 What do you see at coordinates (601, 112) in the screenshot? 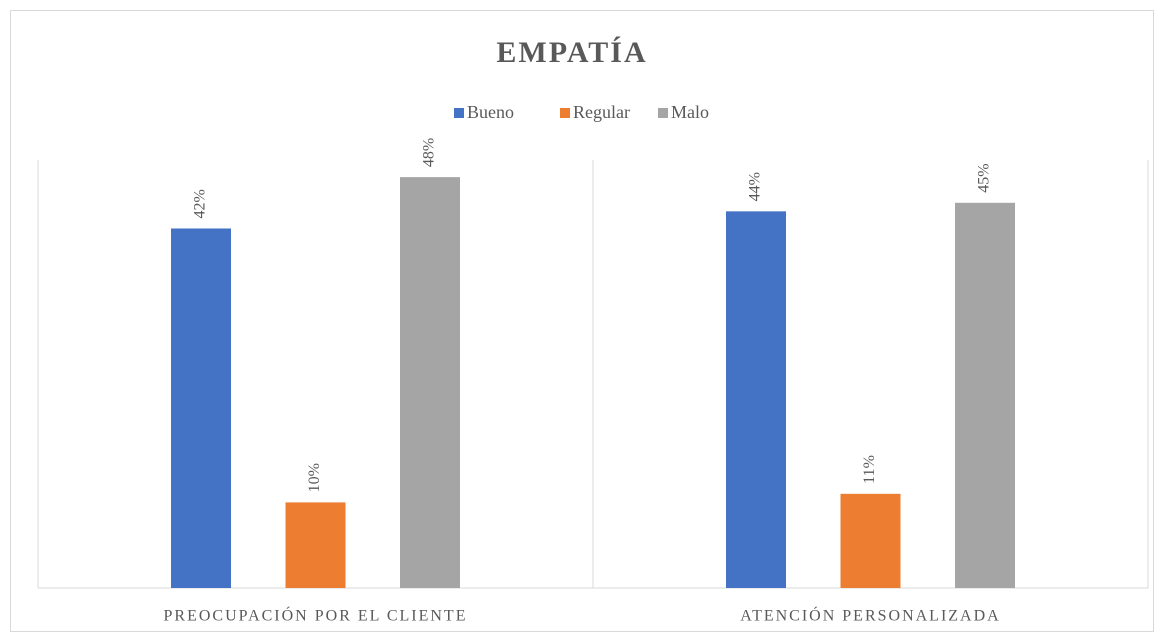
I see `legend-label: Regular` at bounding box center [601, 112].